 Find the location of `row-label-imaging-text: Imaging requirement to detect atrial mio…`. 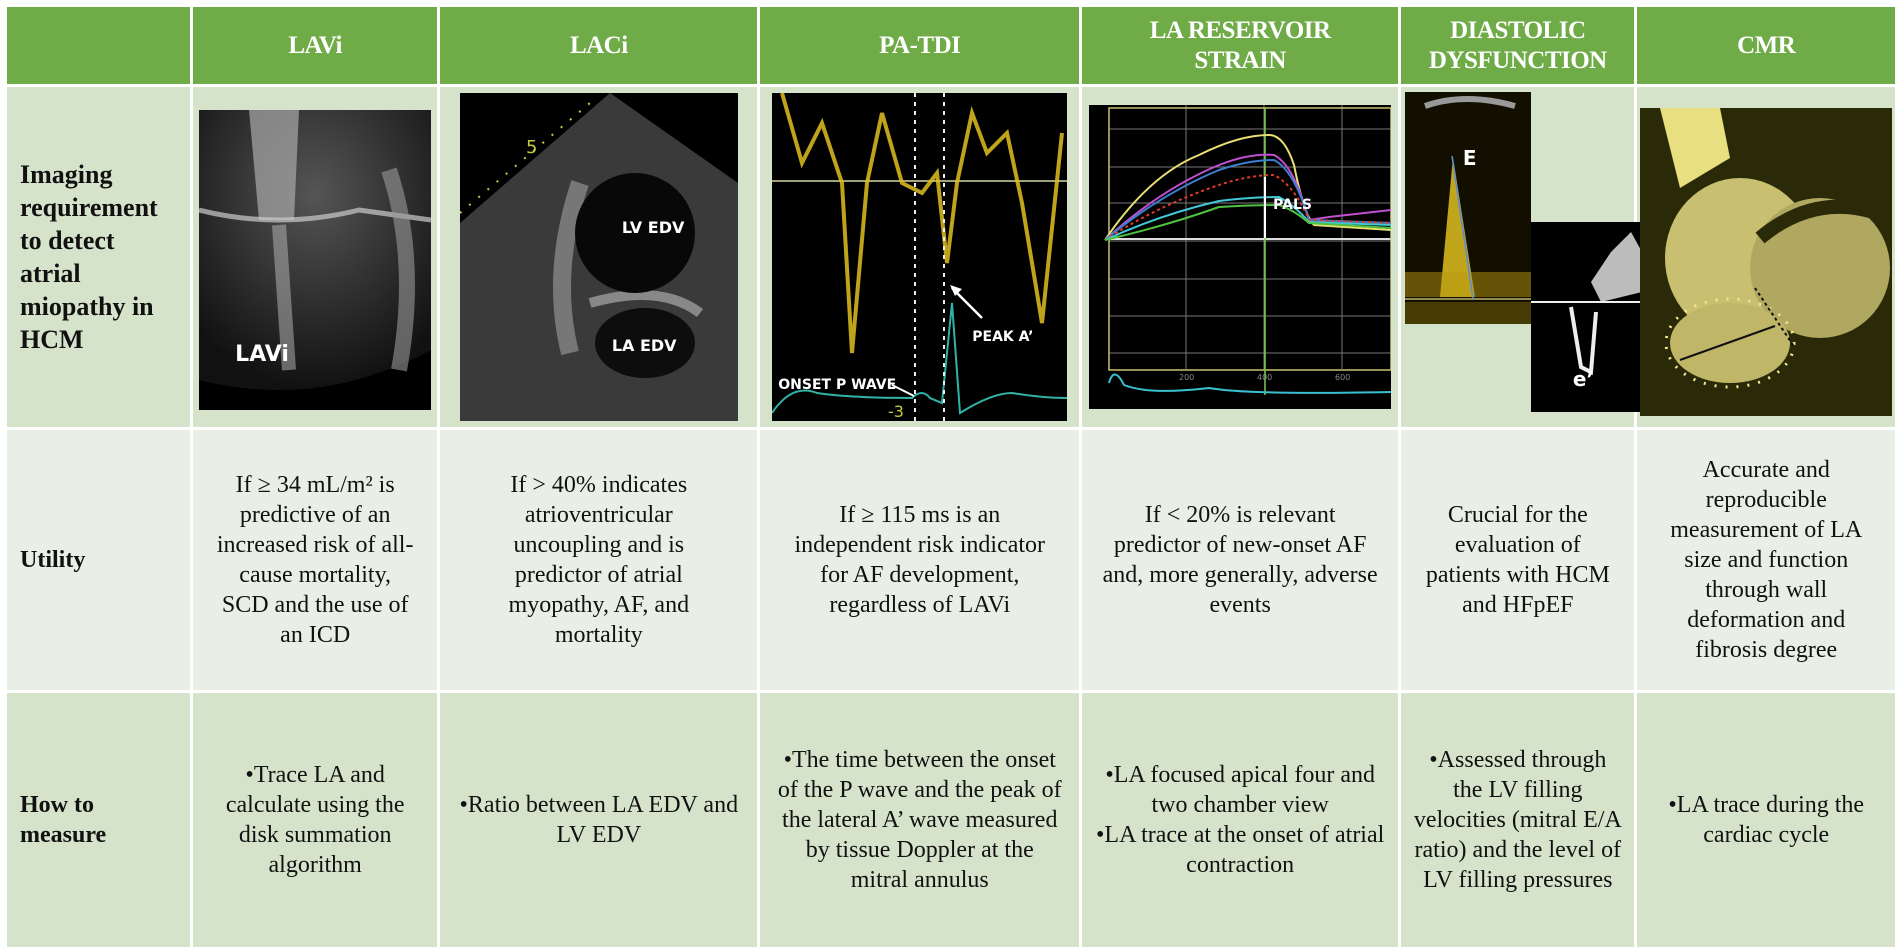

row-label-imaging-text: Imaging requirement to detect atrial mio… is located at coordinates (89, 257).